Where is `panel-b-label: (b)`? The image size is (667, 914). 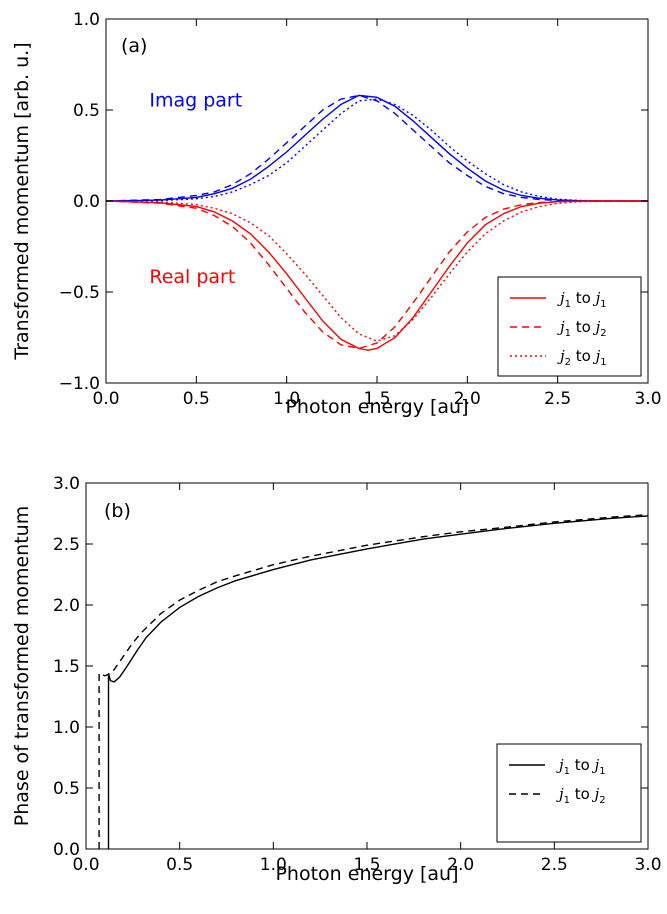
panel-b-label: (b) is located at coordinates (117, 511).